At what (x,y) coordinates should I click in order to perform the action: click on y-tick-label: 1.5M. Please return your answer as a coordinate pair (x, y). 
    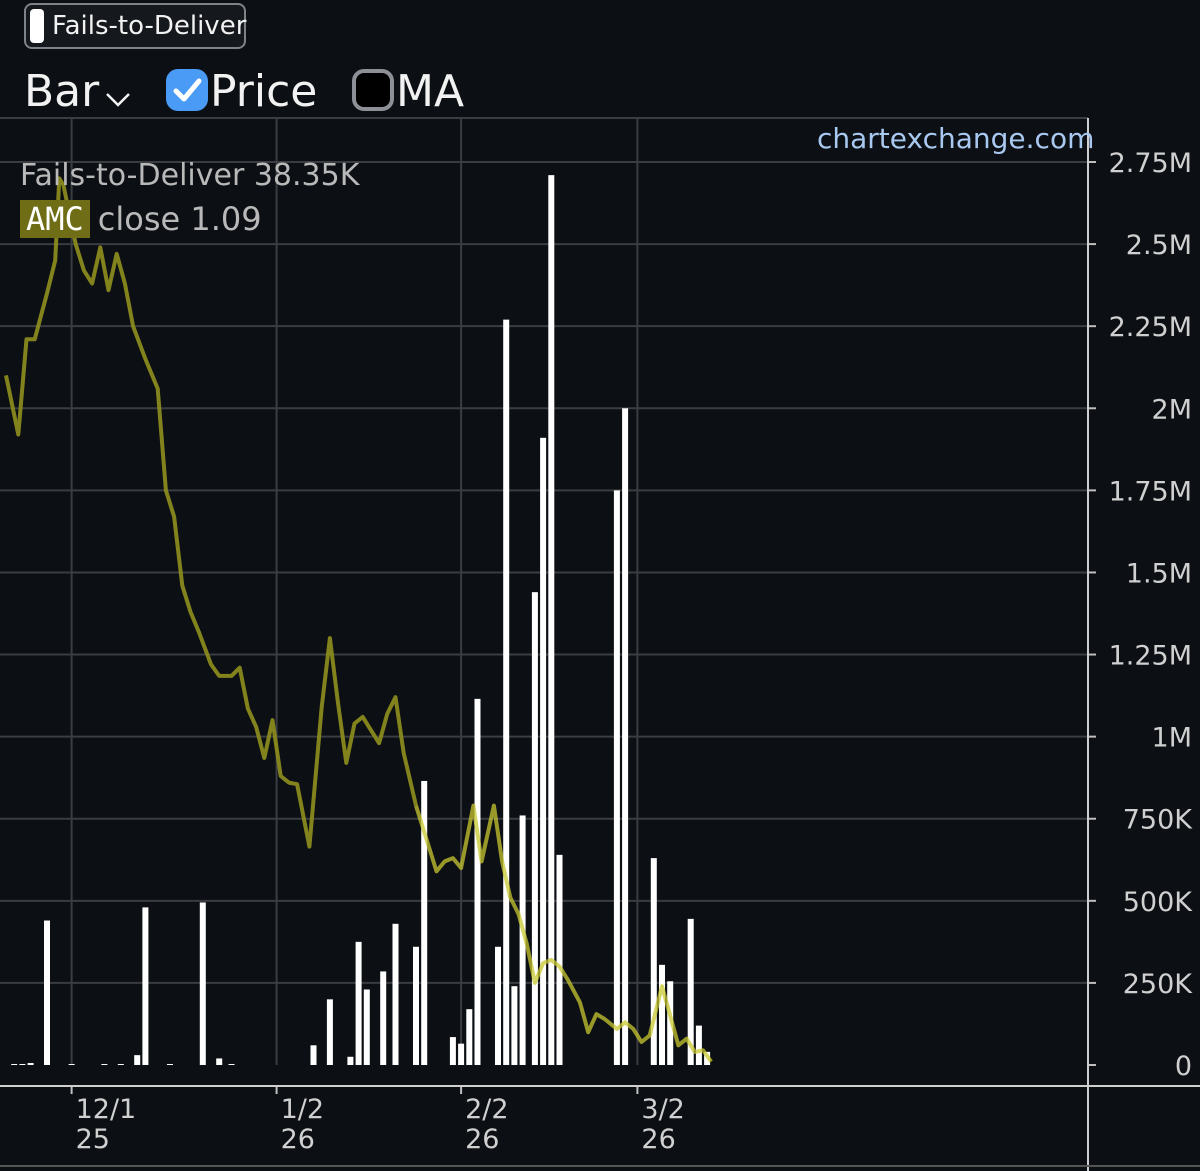
    Looking at the image, I should click on (1159, 573).